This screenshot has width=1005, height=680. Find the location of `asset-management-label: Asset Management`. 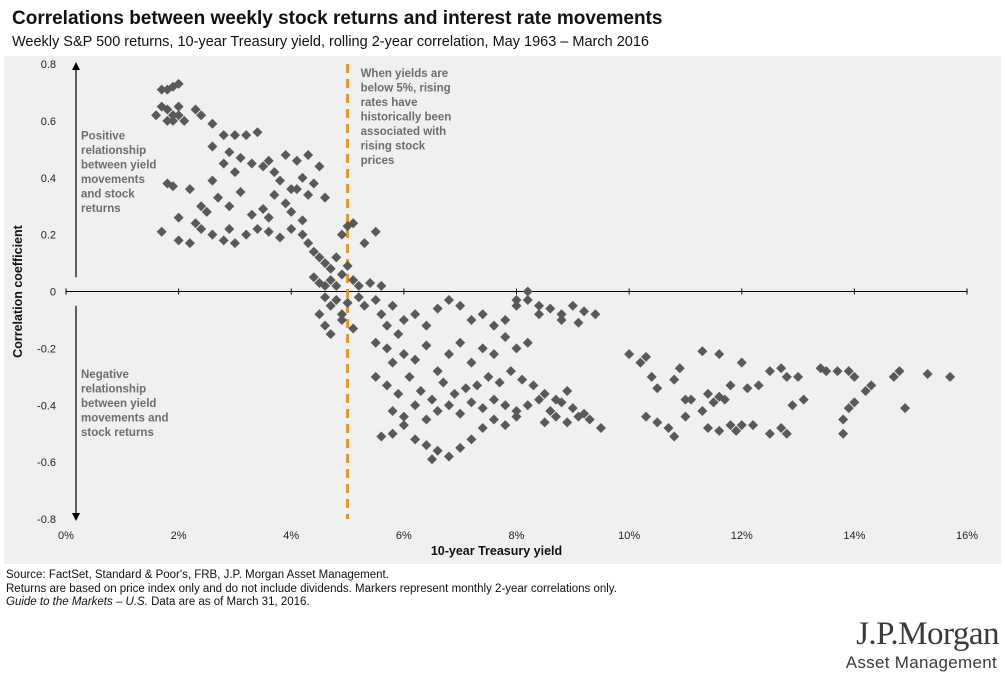

asset-management-label: Asset Management is located at coordinates (921, 662).